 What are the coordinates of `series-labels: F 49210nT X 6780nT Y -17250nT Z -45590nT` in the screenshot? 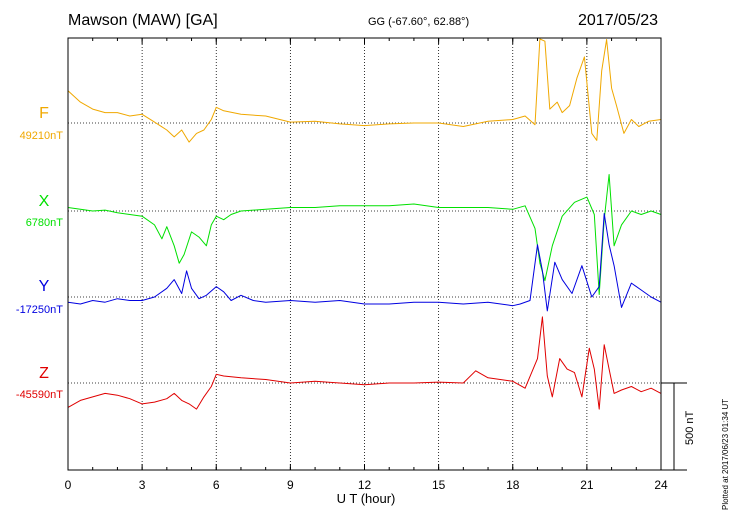 It's located at (39, 253).